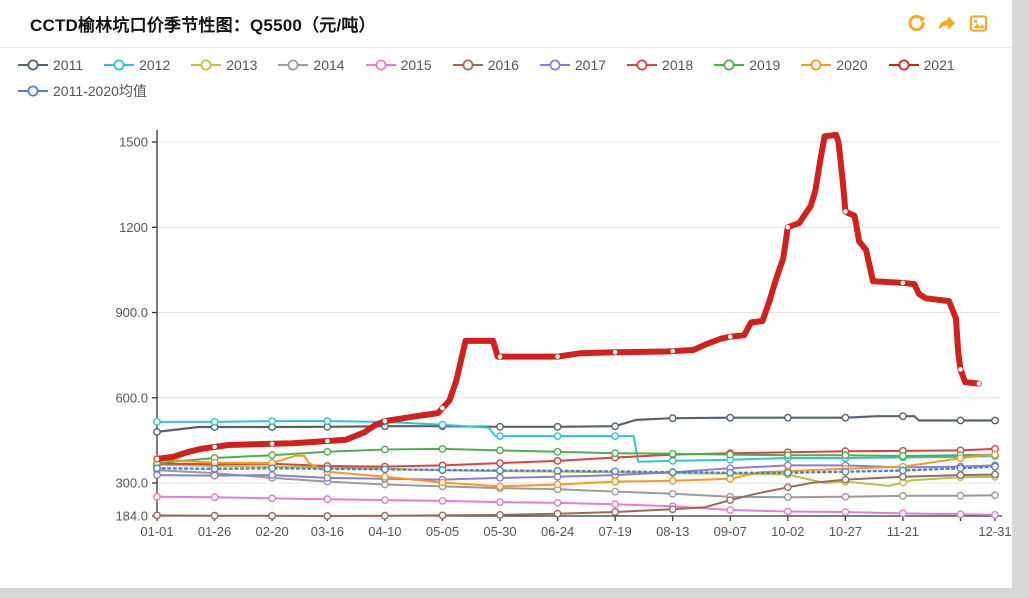 This screenshot has width=1029, height=598. Describe the element at coordinates (68, 65) in the screenshot. I see `legend-label: 2011` at that location.